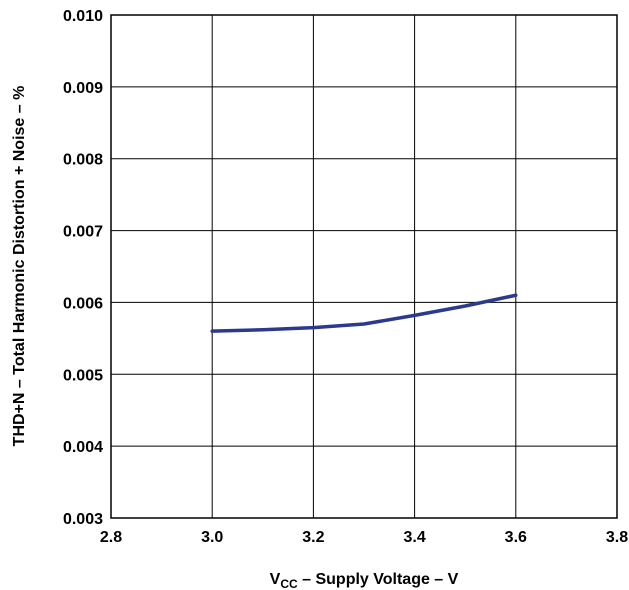 The width and height of the screenshot is (629, 590). I want to click on y-tick-label: 0.007, so click(83, 232).